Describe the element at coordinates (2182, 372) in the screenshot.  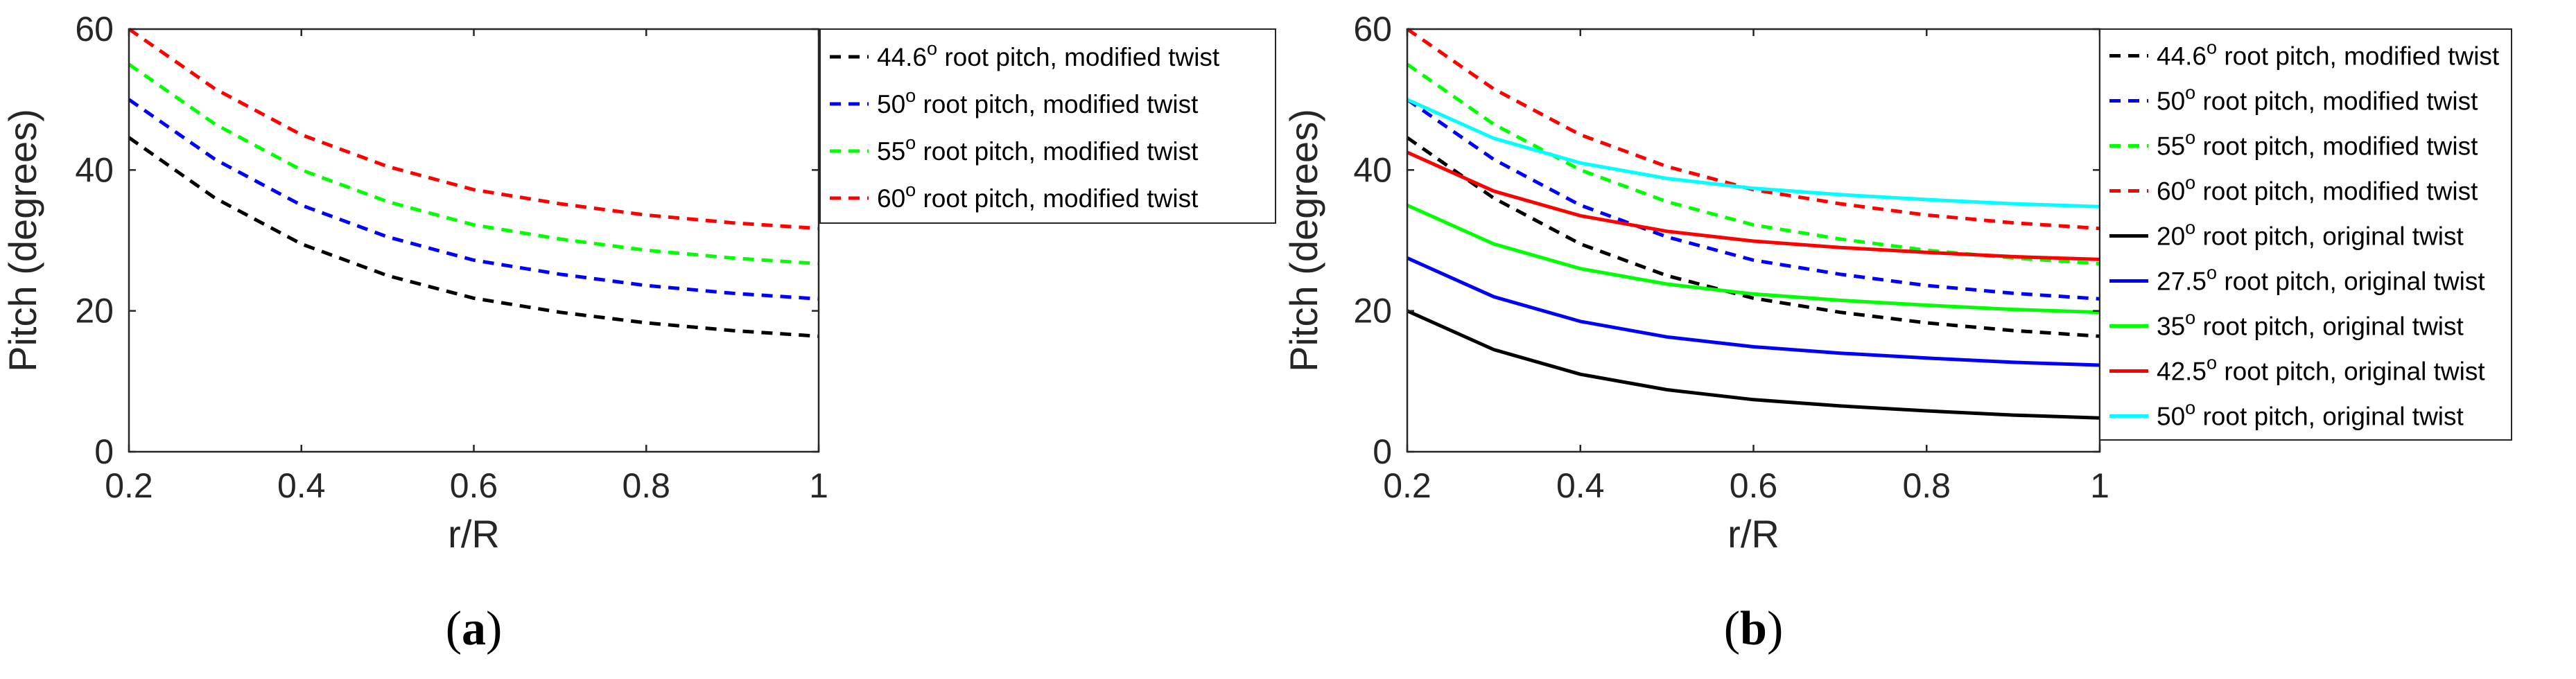
I see `legend-value: 42.5` at that location.